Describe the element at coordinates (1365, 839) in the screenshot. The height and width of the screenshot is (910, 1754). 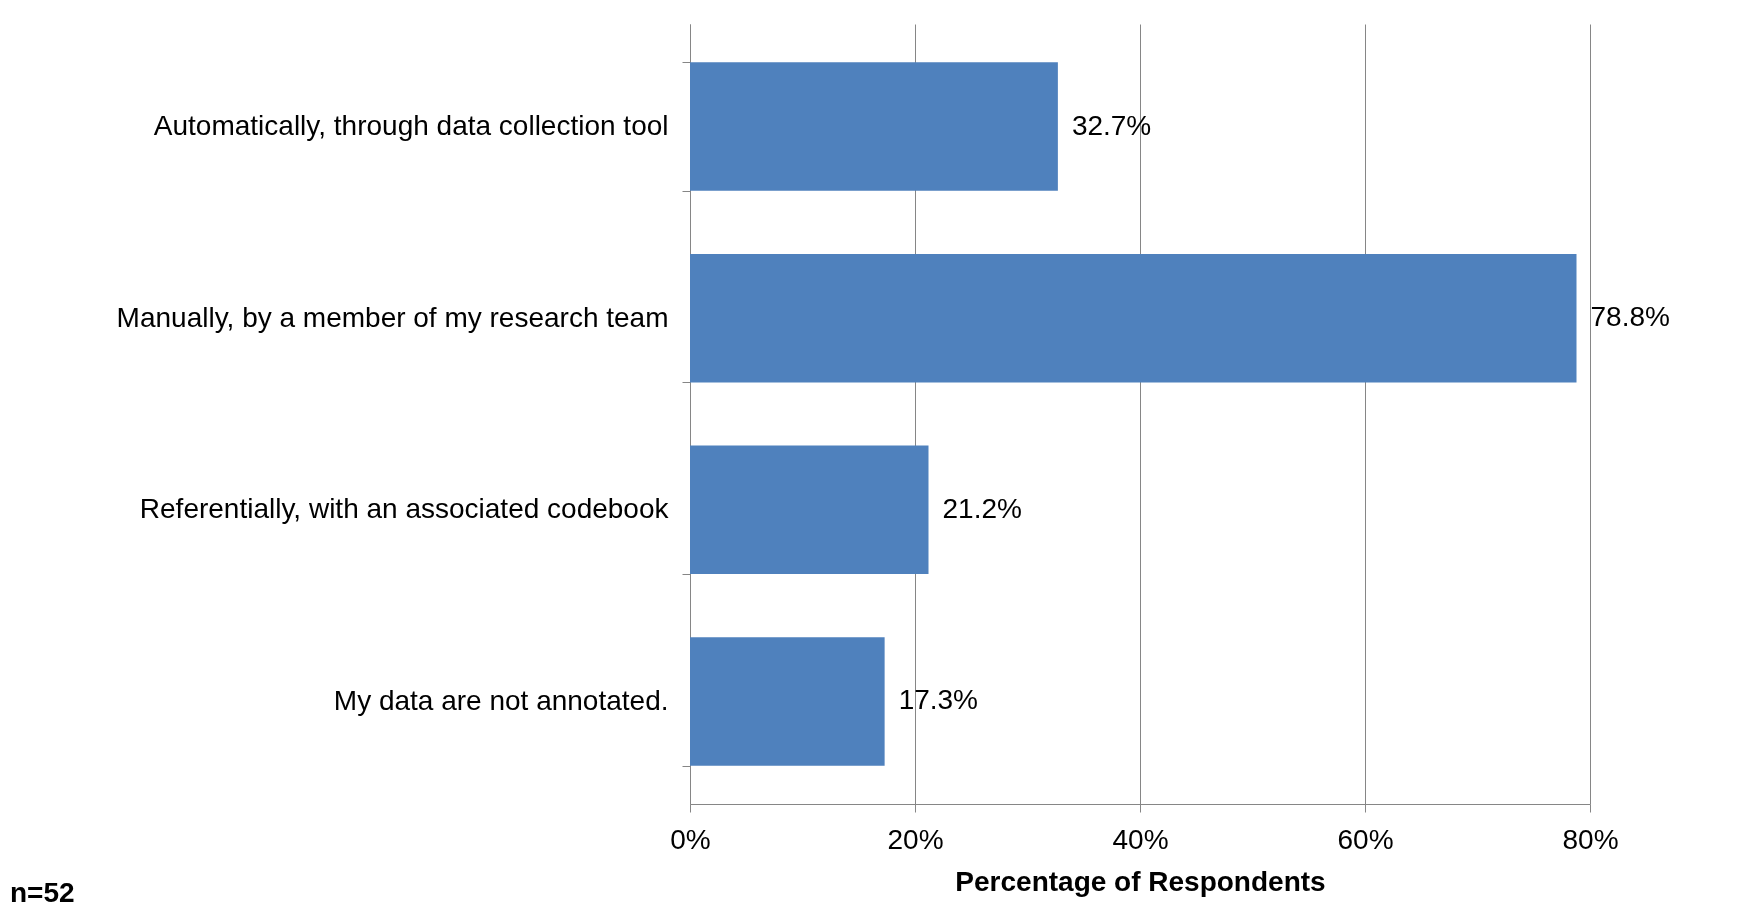
I see `x-tick-label: 60%` at that location.